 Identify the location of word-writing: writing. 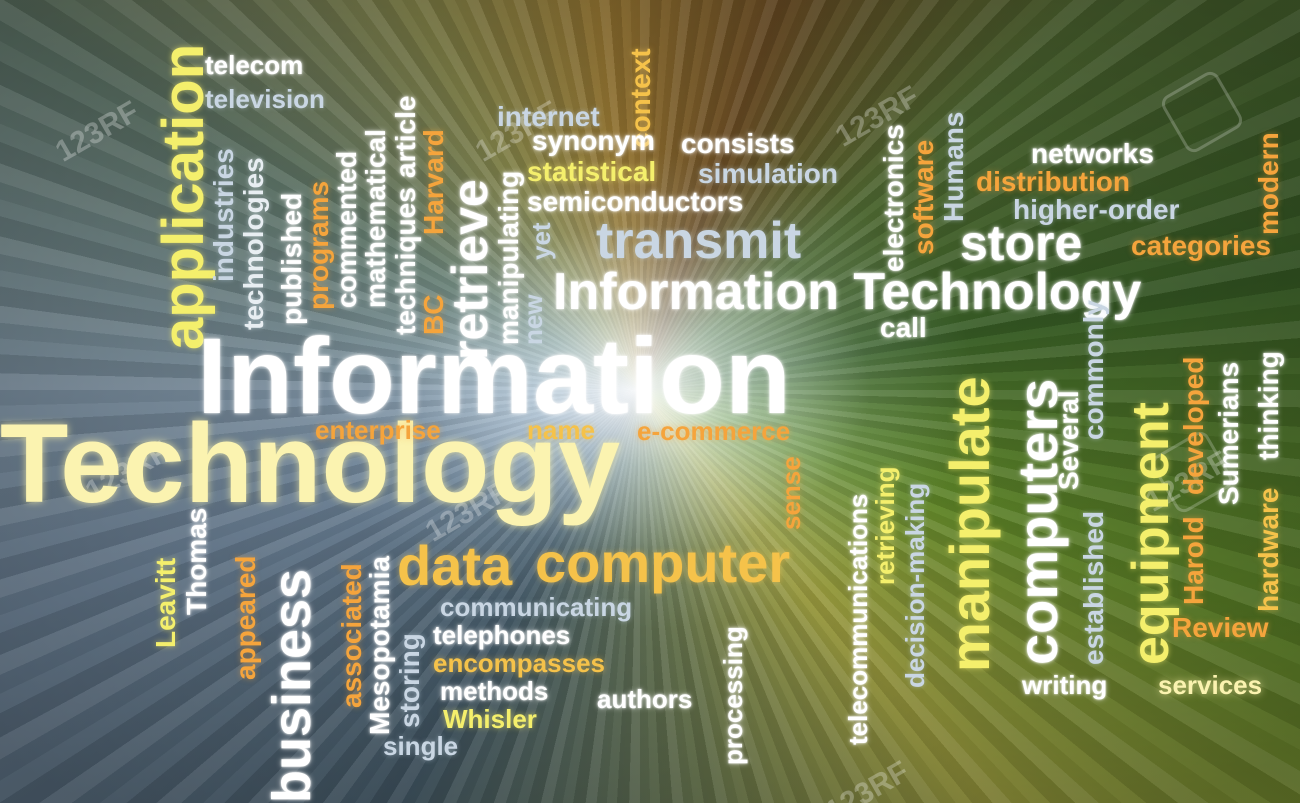
(1065, 685).